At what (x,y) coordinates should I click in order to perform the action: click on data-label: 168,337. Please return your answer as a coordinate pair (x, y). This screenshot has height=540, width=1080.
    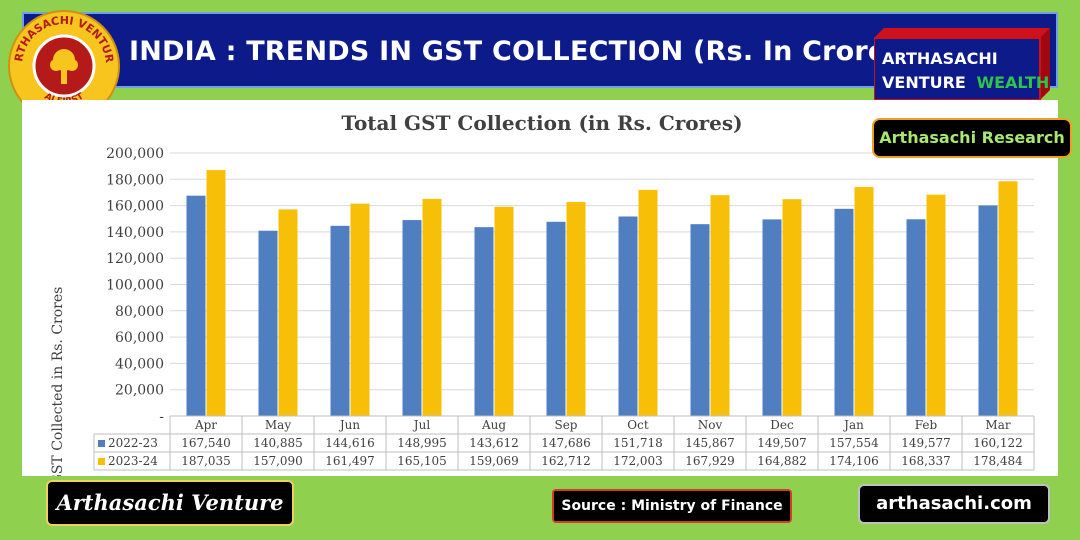
    Looking at the image, I should click on (926, 461).